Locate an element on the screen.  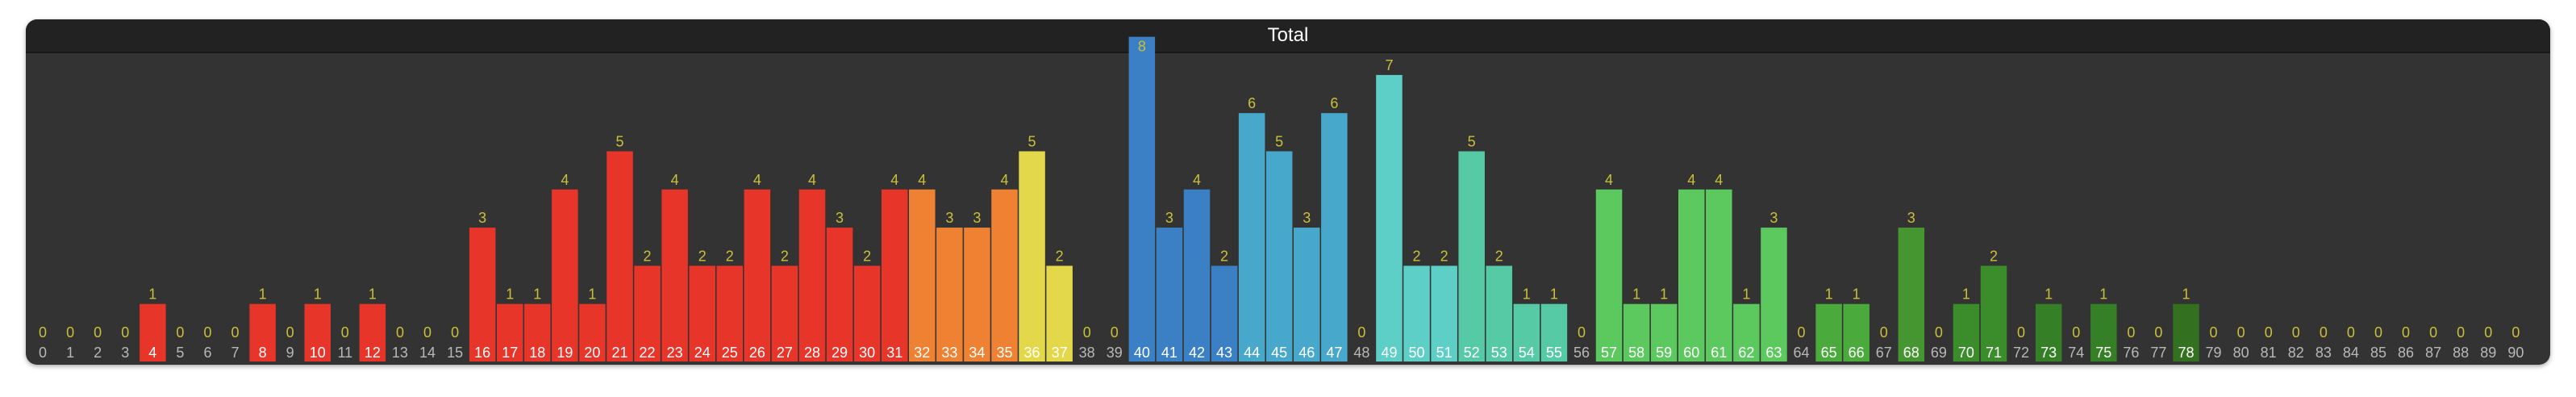
value-label-55: 1 is located at coordinates (1554, 294).